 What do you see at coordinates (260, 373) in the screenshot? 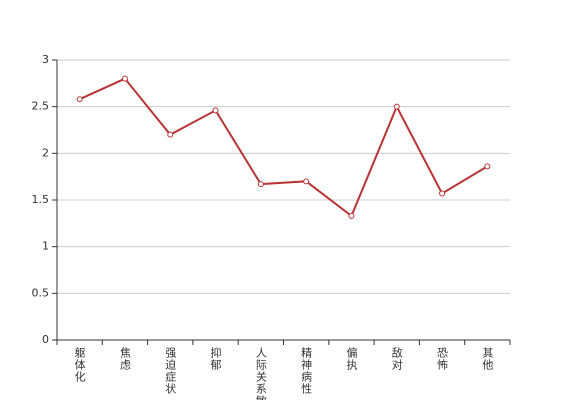
I see `x-tick-label: 人际关系敏感` at bounding box center [260, 373].